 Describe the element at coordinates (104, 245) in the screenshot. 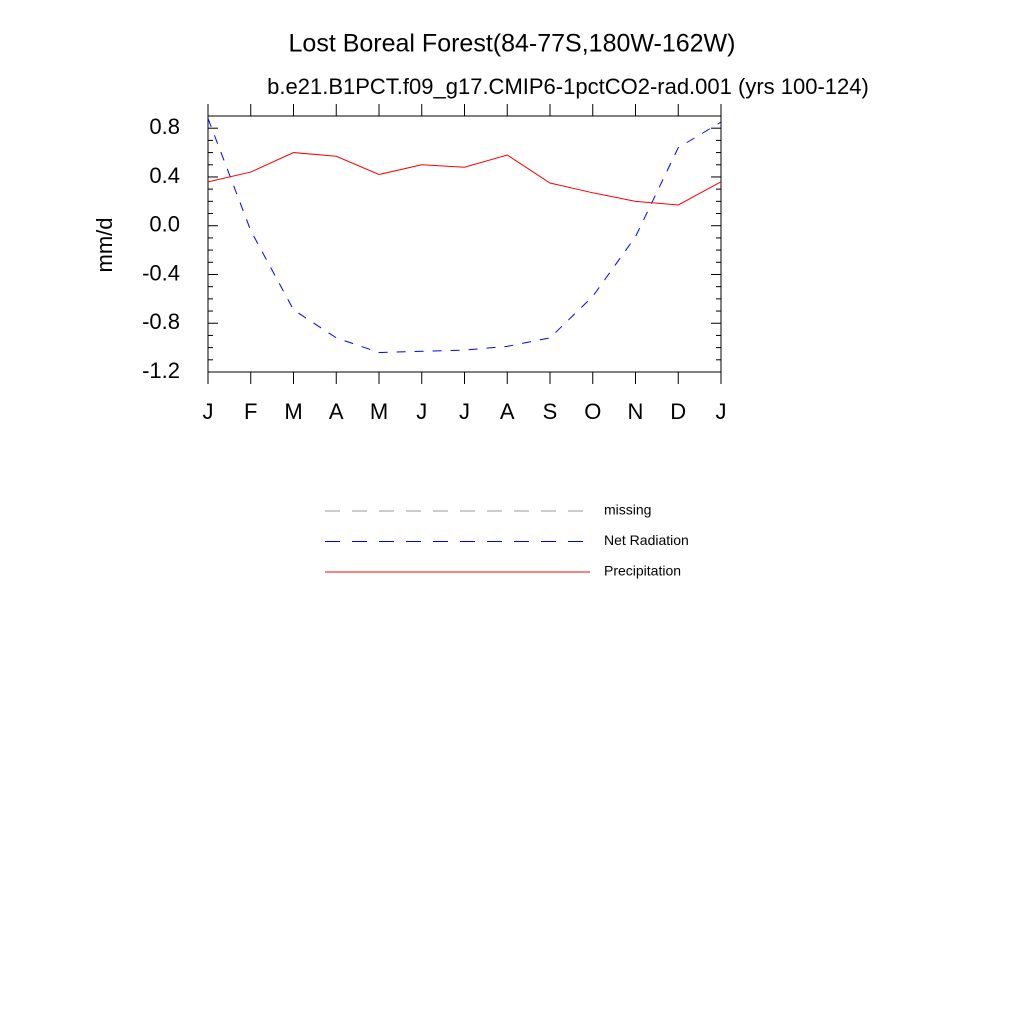

I see `y-axis-label: mm/d` at that location.